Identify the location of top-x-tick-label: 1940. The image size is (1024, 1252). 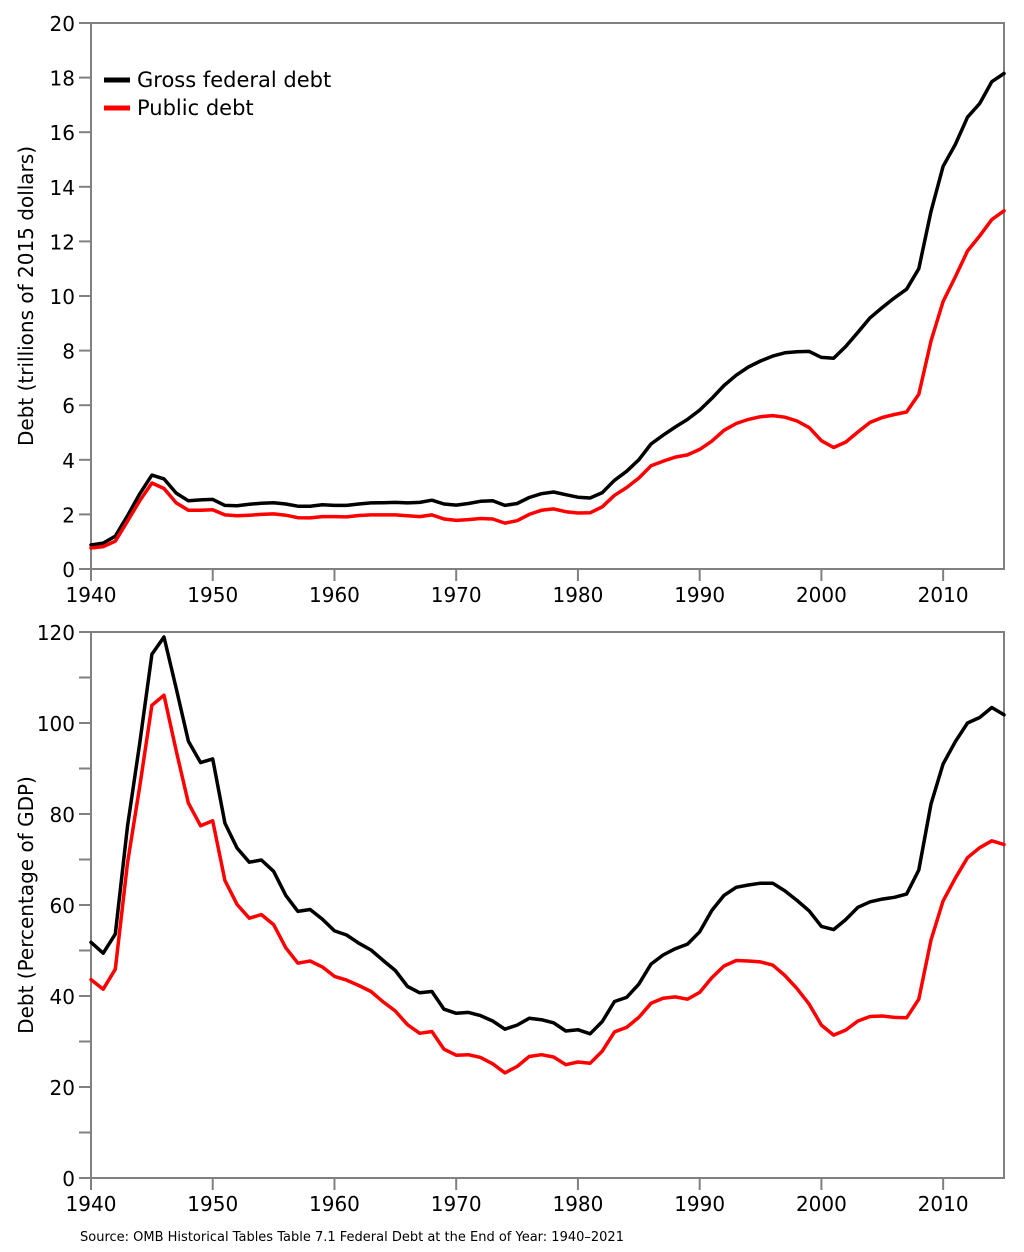
(91, 595).